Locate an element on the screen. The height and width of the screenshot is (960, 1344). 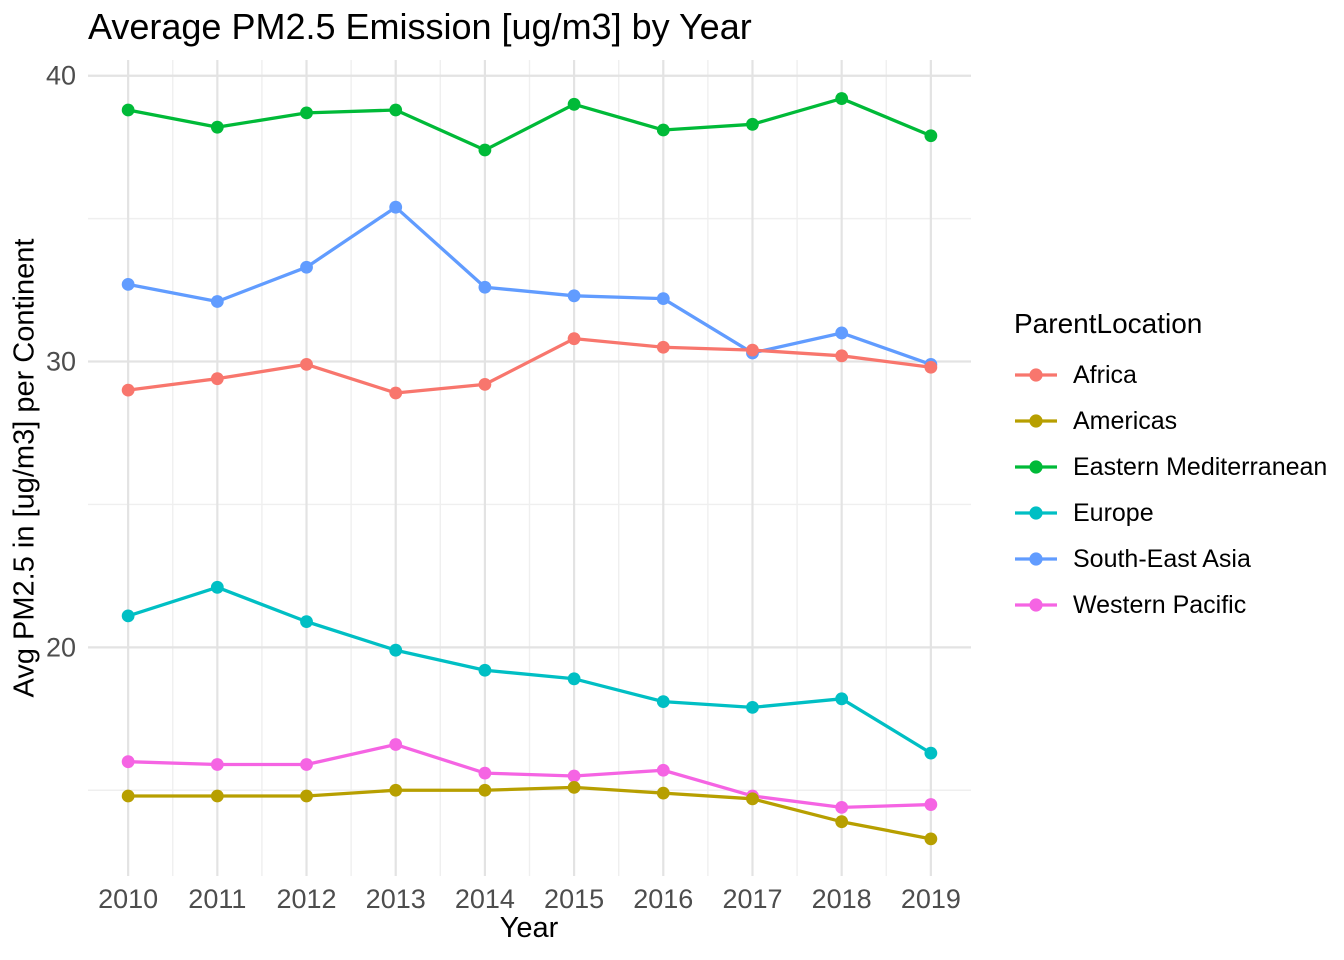
legend-key-icon-eastern-mediterranean is located at coordinates (1036, 467).